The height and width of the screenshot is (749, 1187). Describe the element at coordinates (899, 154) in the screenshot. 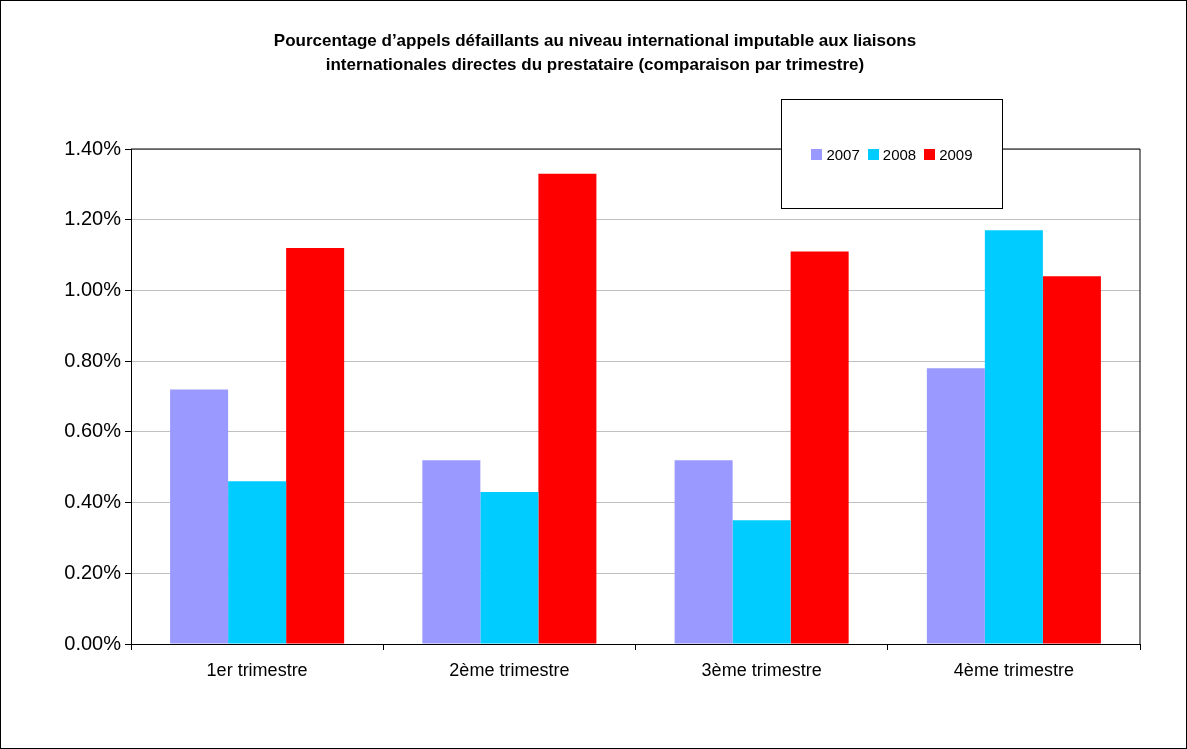

I see `legend-label: 2008` at that location.